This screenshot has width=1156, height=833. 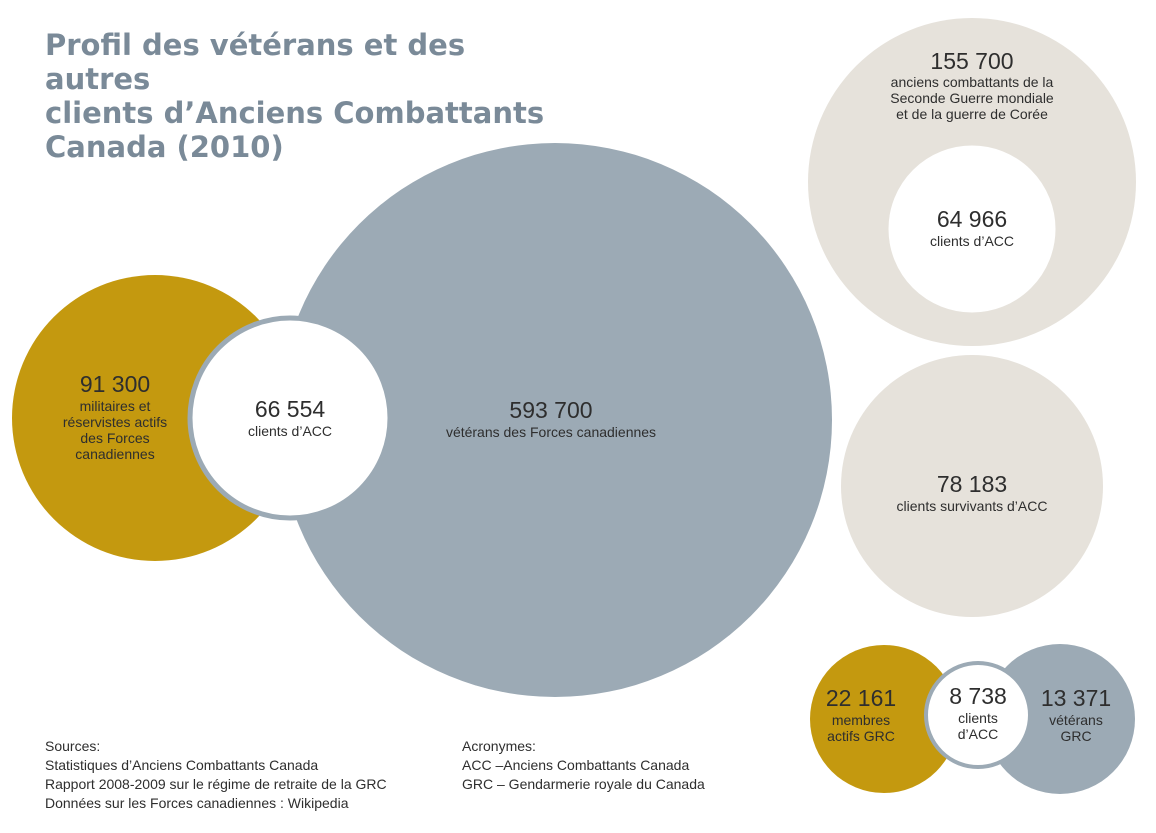 I want to click on bubble-rcmp-clients, so click(x=978, y=715).